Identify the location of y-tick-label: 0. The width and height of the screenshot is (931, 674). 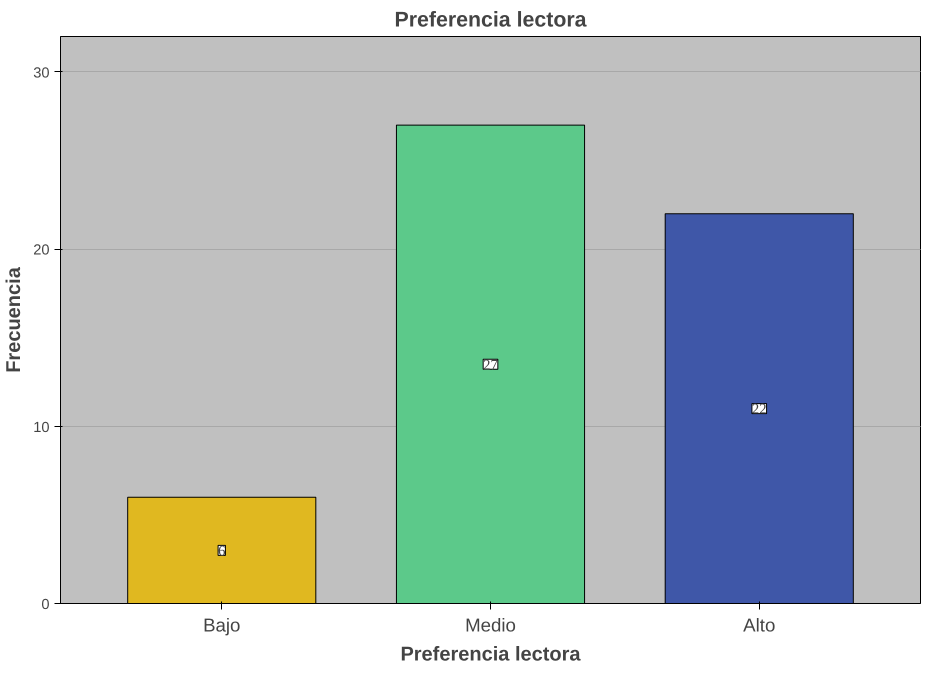
(45, 605).